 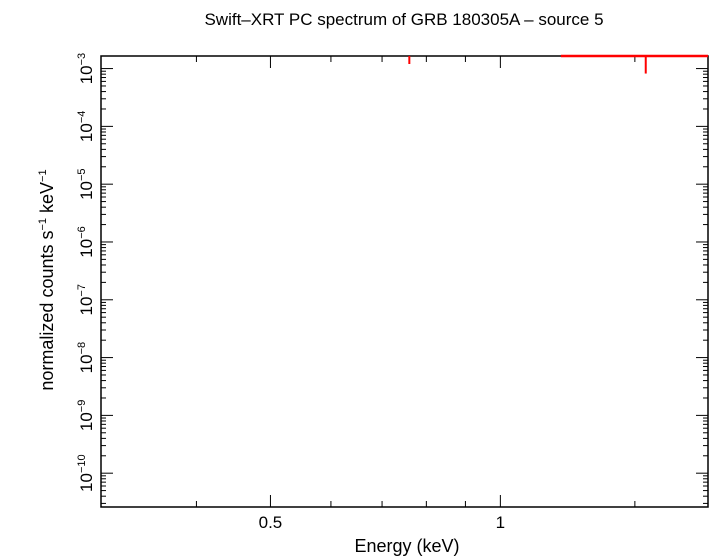 I want to click on x-tick-label: 0.5, so click(x=271, y=522).